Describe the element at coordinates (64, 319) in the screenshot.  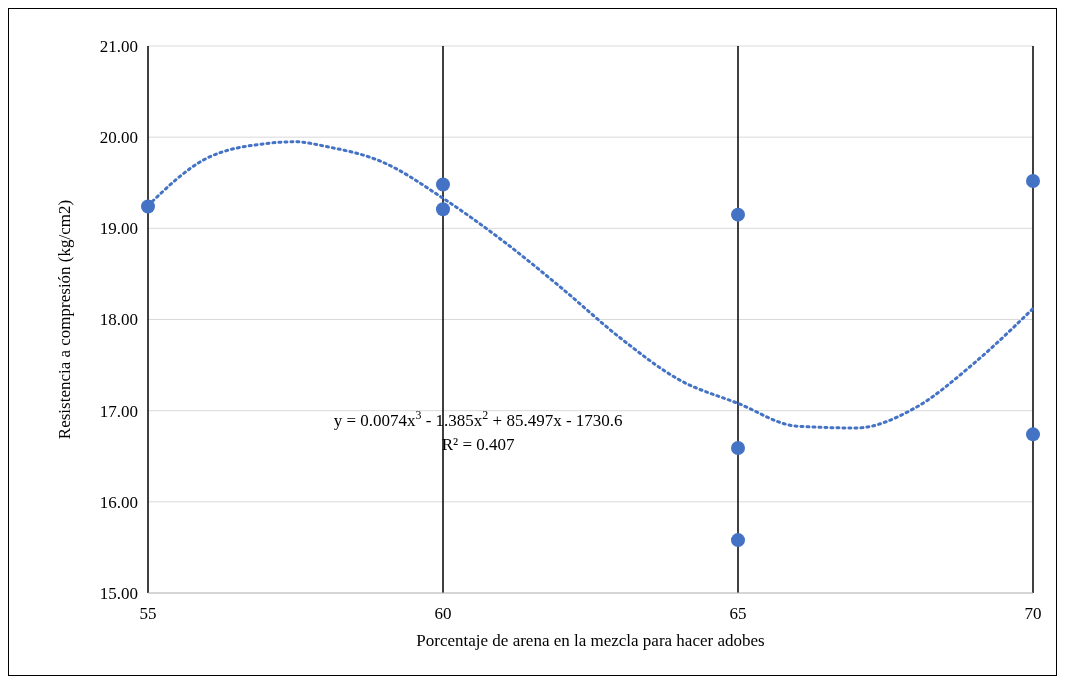
I see `y-axis-title: Resistencia a compresión (kg/cm2)` at that location.